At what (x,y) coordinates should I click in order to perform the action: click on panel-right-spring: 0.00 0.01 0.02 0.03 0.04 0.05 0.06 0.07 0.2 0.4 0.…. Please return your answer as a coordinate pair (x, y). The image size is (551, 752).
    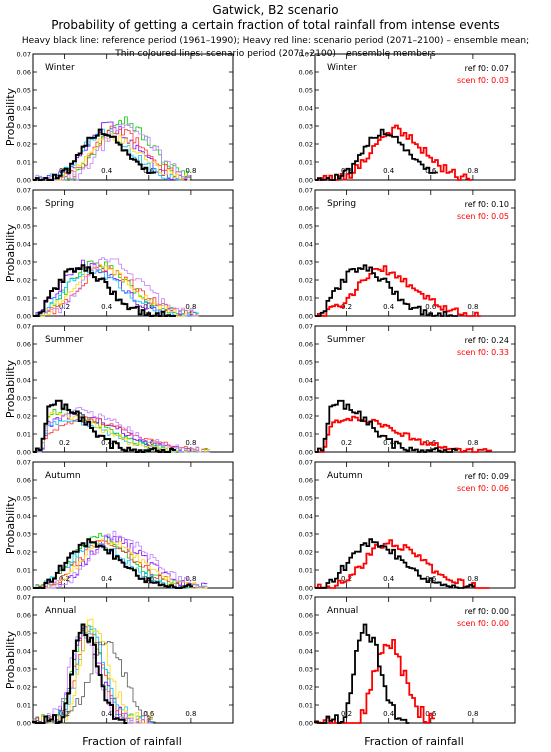
    Looking at the image, I should click on (407, 254).